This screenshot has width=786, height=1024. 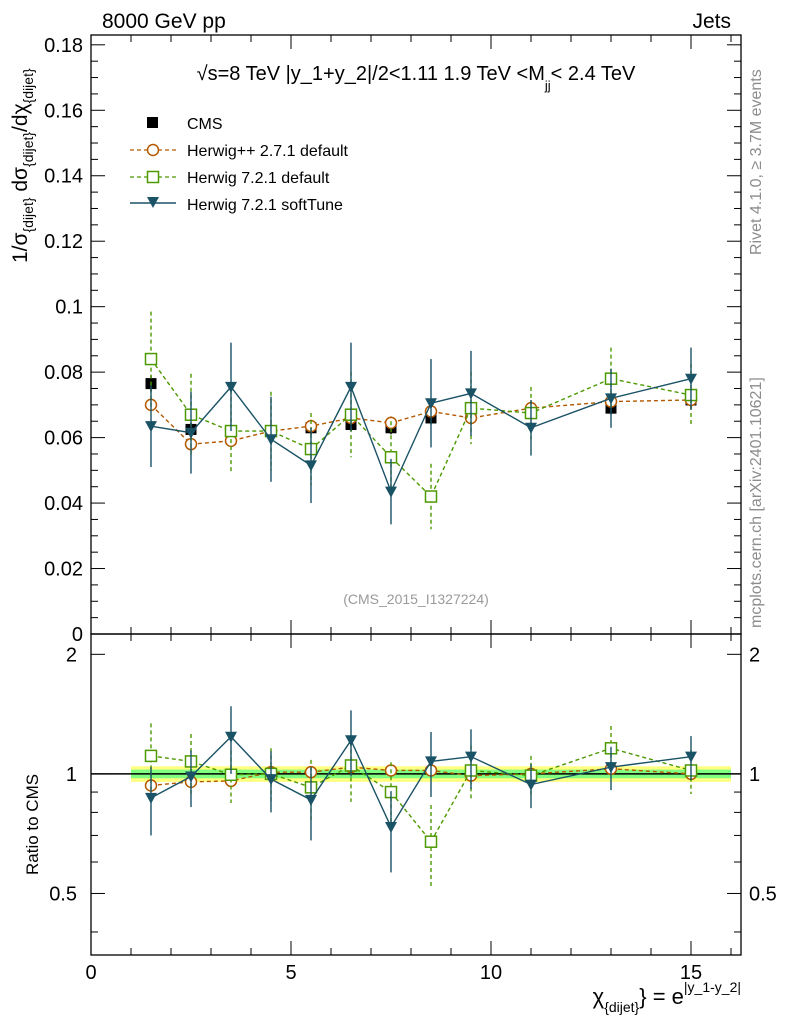 I want to click on ratio-line-herwig-7-2-1-softtune, so click(x=421, y=782).